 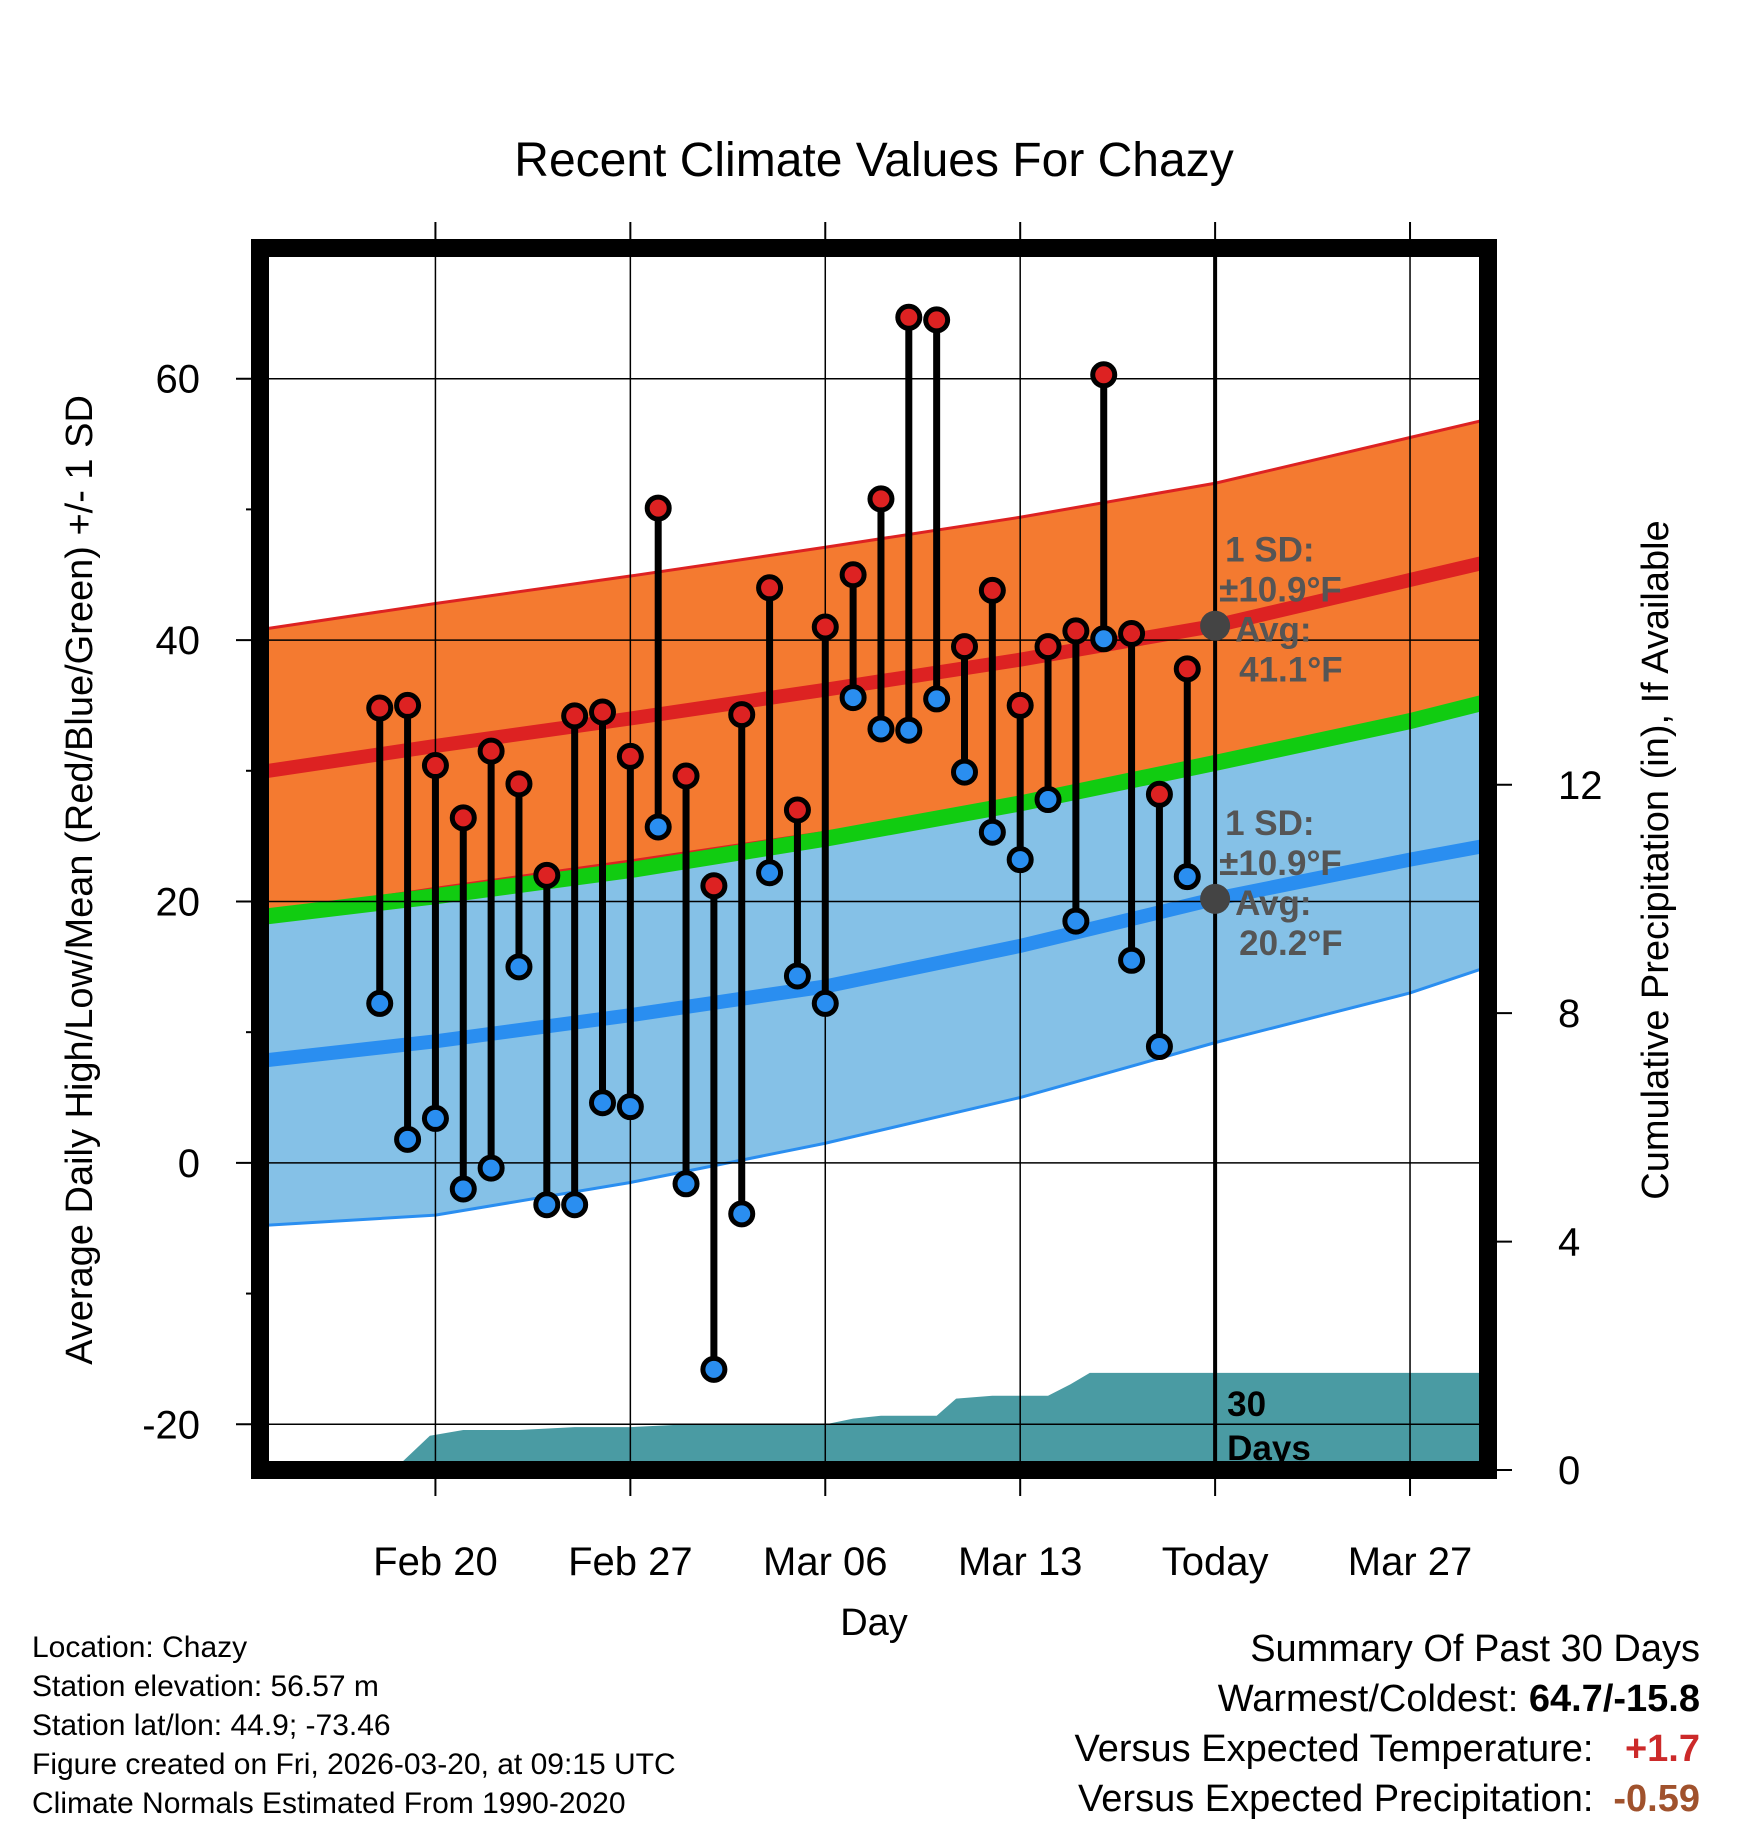 What do you see at coordinates (874, 809) in the screenshot?
I see `mean-normal-line` at bounding box center [874, 809].